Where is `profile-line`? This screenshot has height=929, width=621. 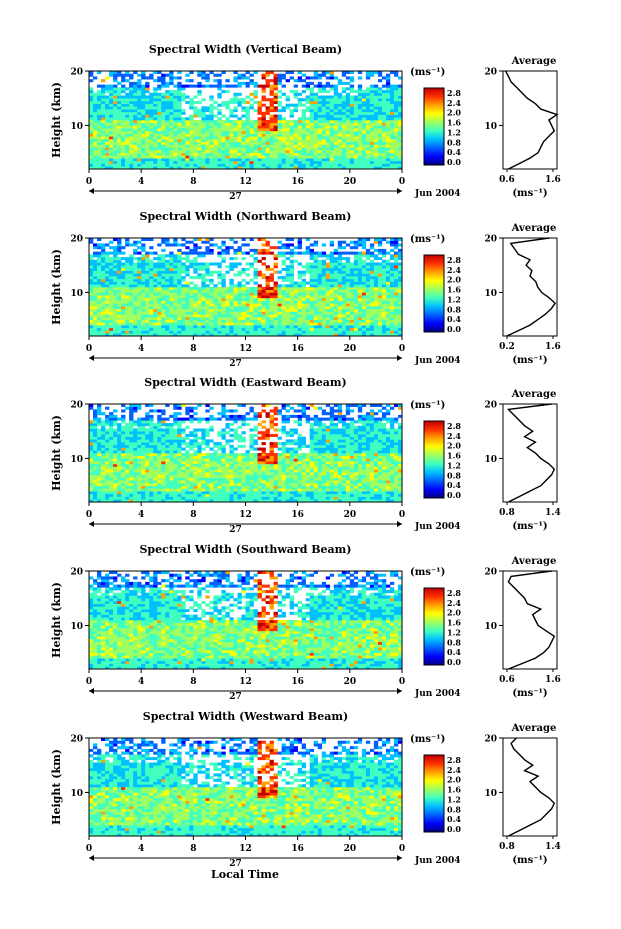
profile-line is located at coordinates (531, 453).